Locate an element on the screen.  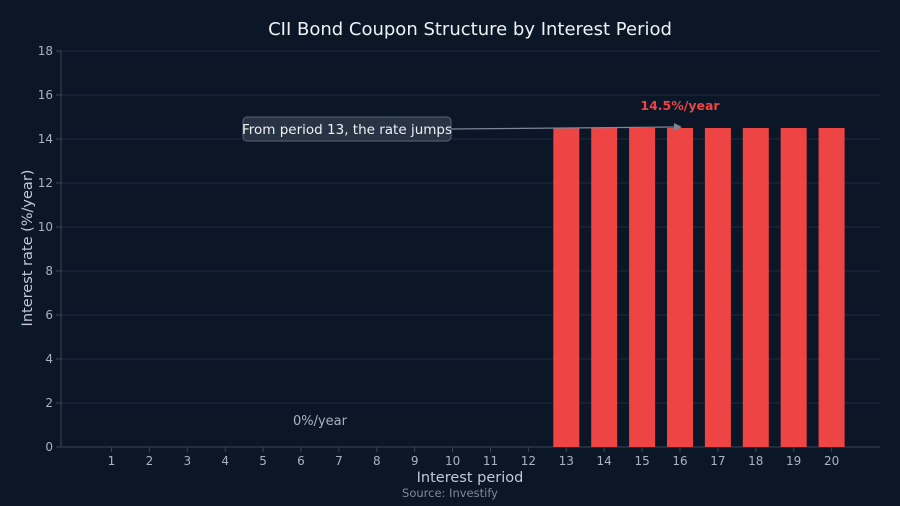
y-tick-label: 4 is located at coordinates (49, 359).